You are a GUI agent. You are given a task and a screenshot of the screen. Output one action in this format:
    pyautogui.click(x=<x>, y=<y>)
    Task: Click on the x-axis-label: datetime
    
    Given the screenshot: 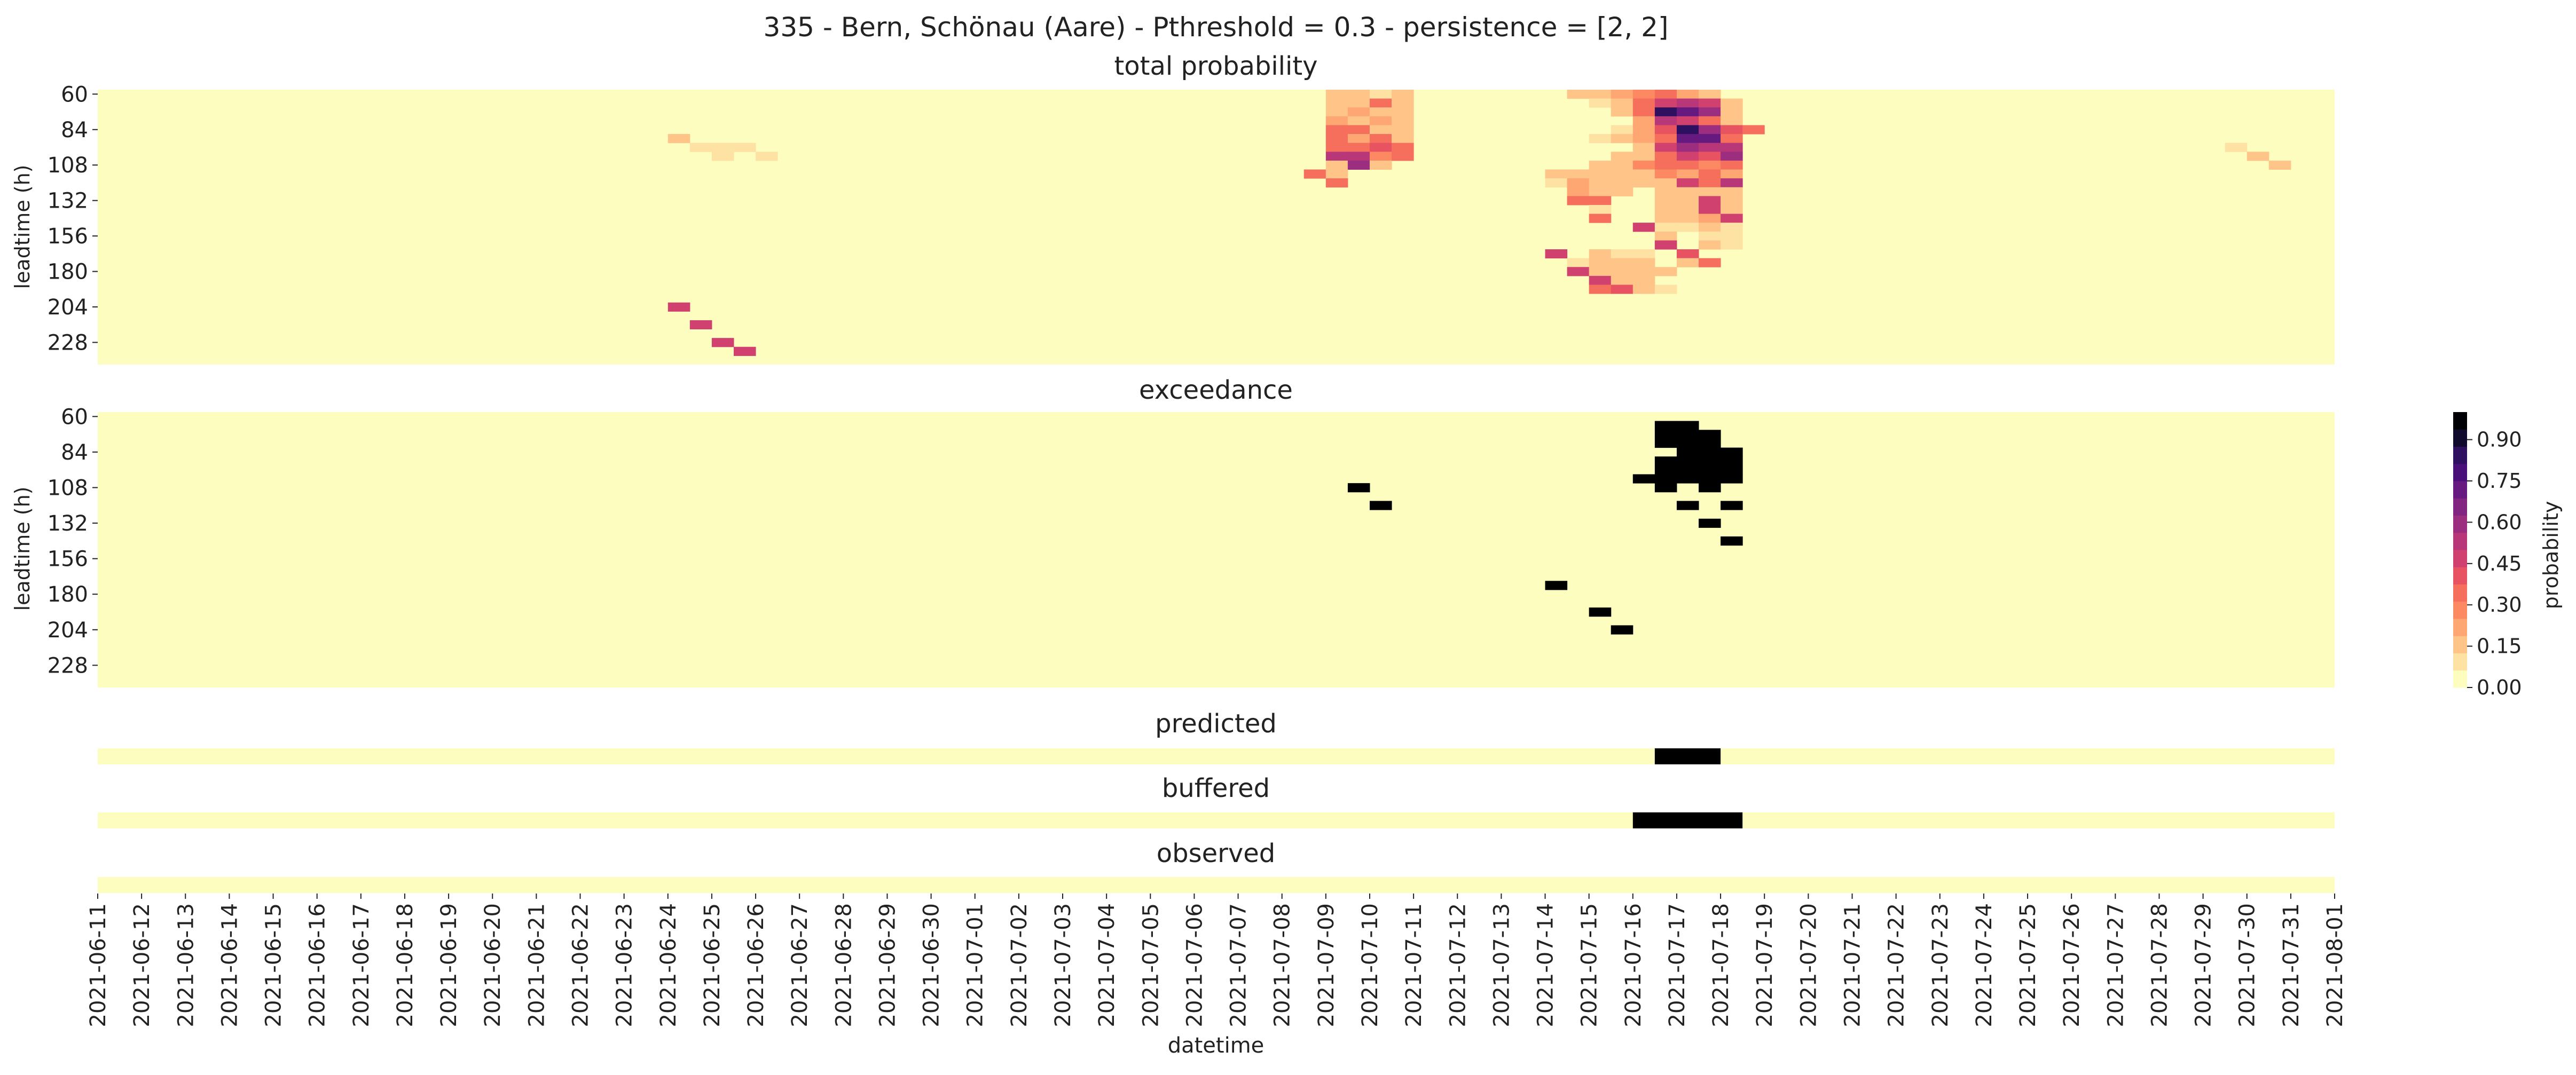 What is the action you would take?
    pyautogui.click(x=1217, y=1045)
    